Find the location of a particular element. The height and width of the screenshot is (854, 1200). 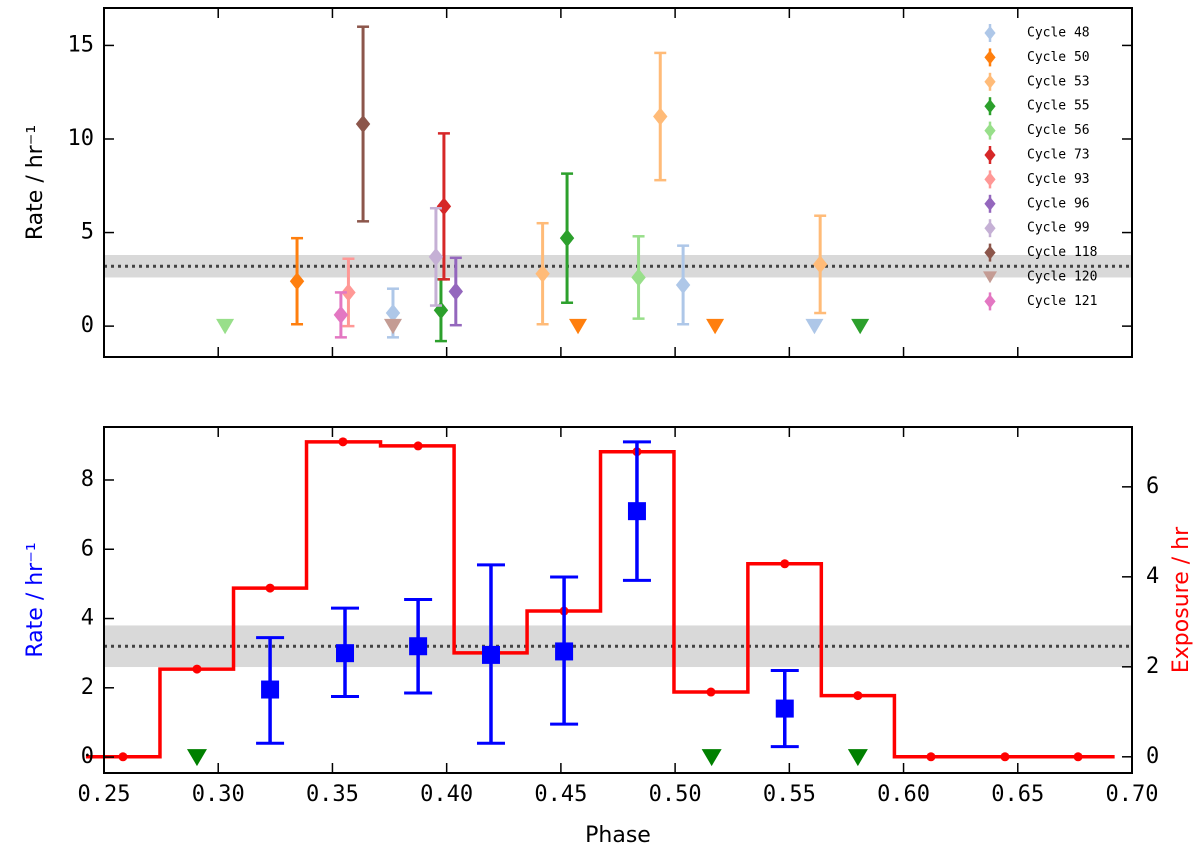

legend-label: Cycle 121 is located at coordinates (1062, 301).